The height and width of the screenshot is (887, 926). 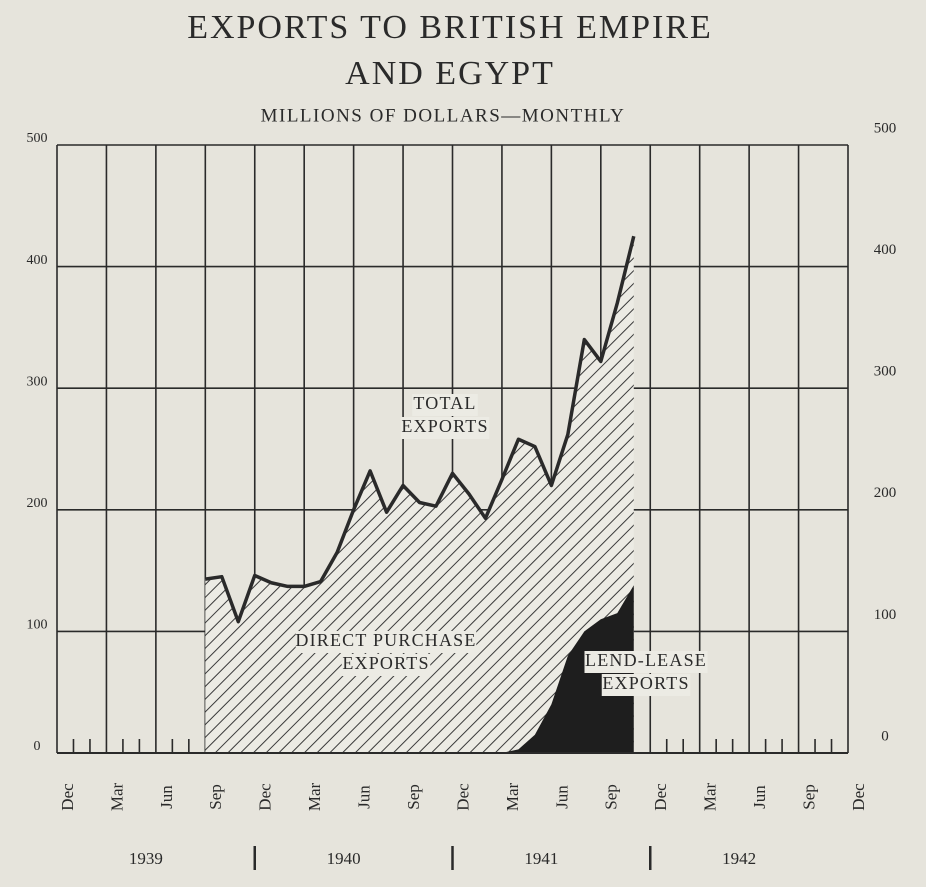 What do you see at coordinates (37, 260) in the screenshot?
I see `y-tick-label: 400` at bounding box center [37, 260].